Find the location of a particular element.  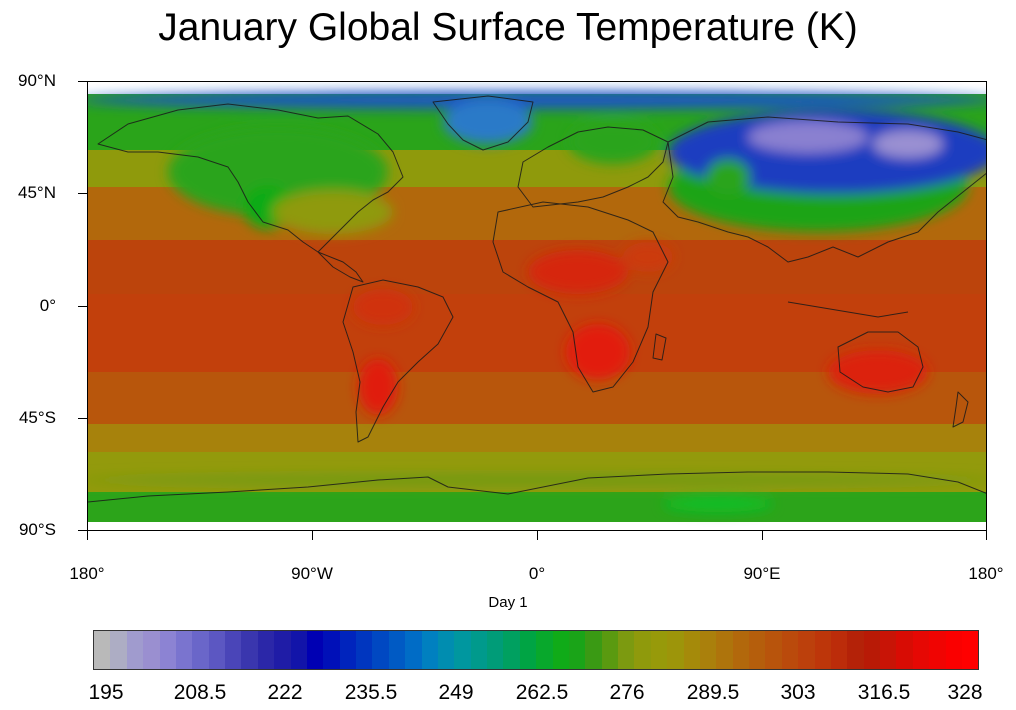

tick-lat-90n is located at coordinates (82, 81).